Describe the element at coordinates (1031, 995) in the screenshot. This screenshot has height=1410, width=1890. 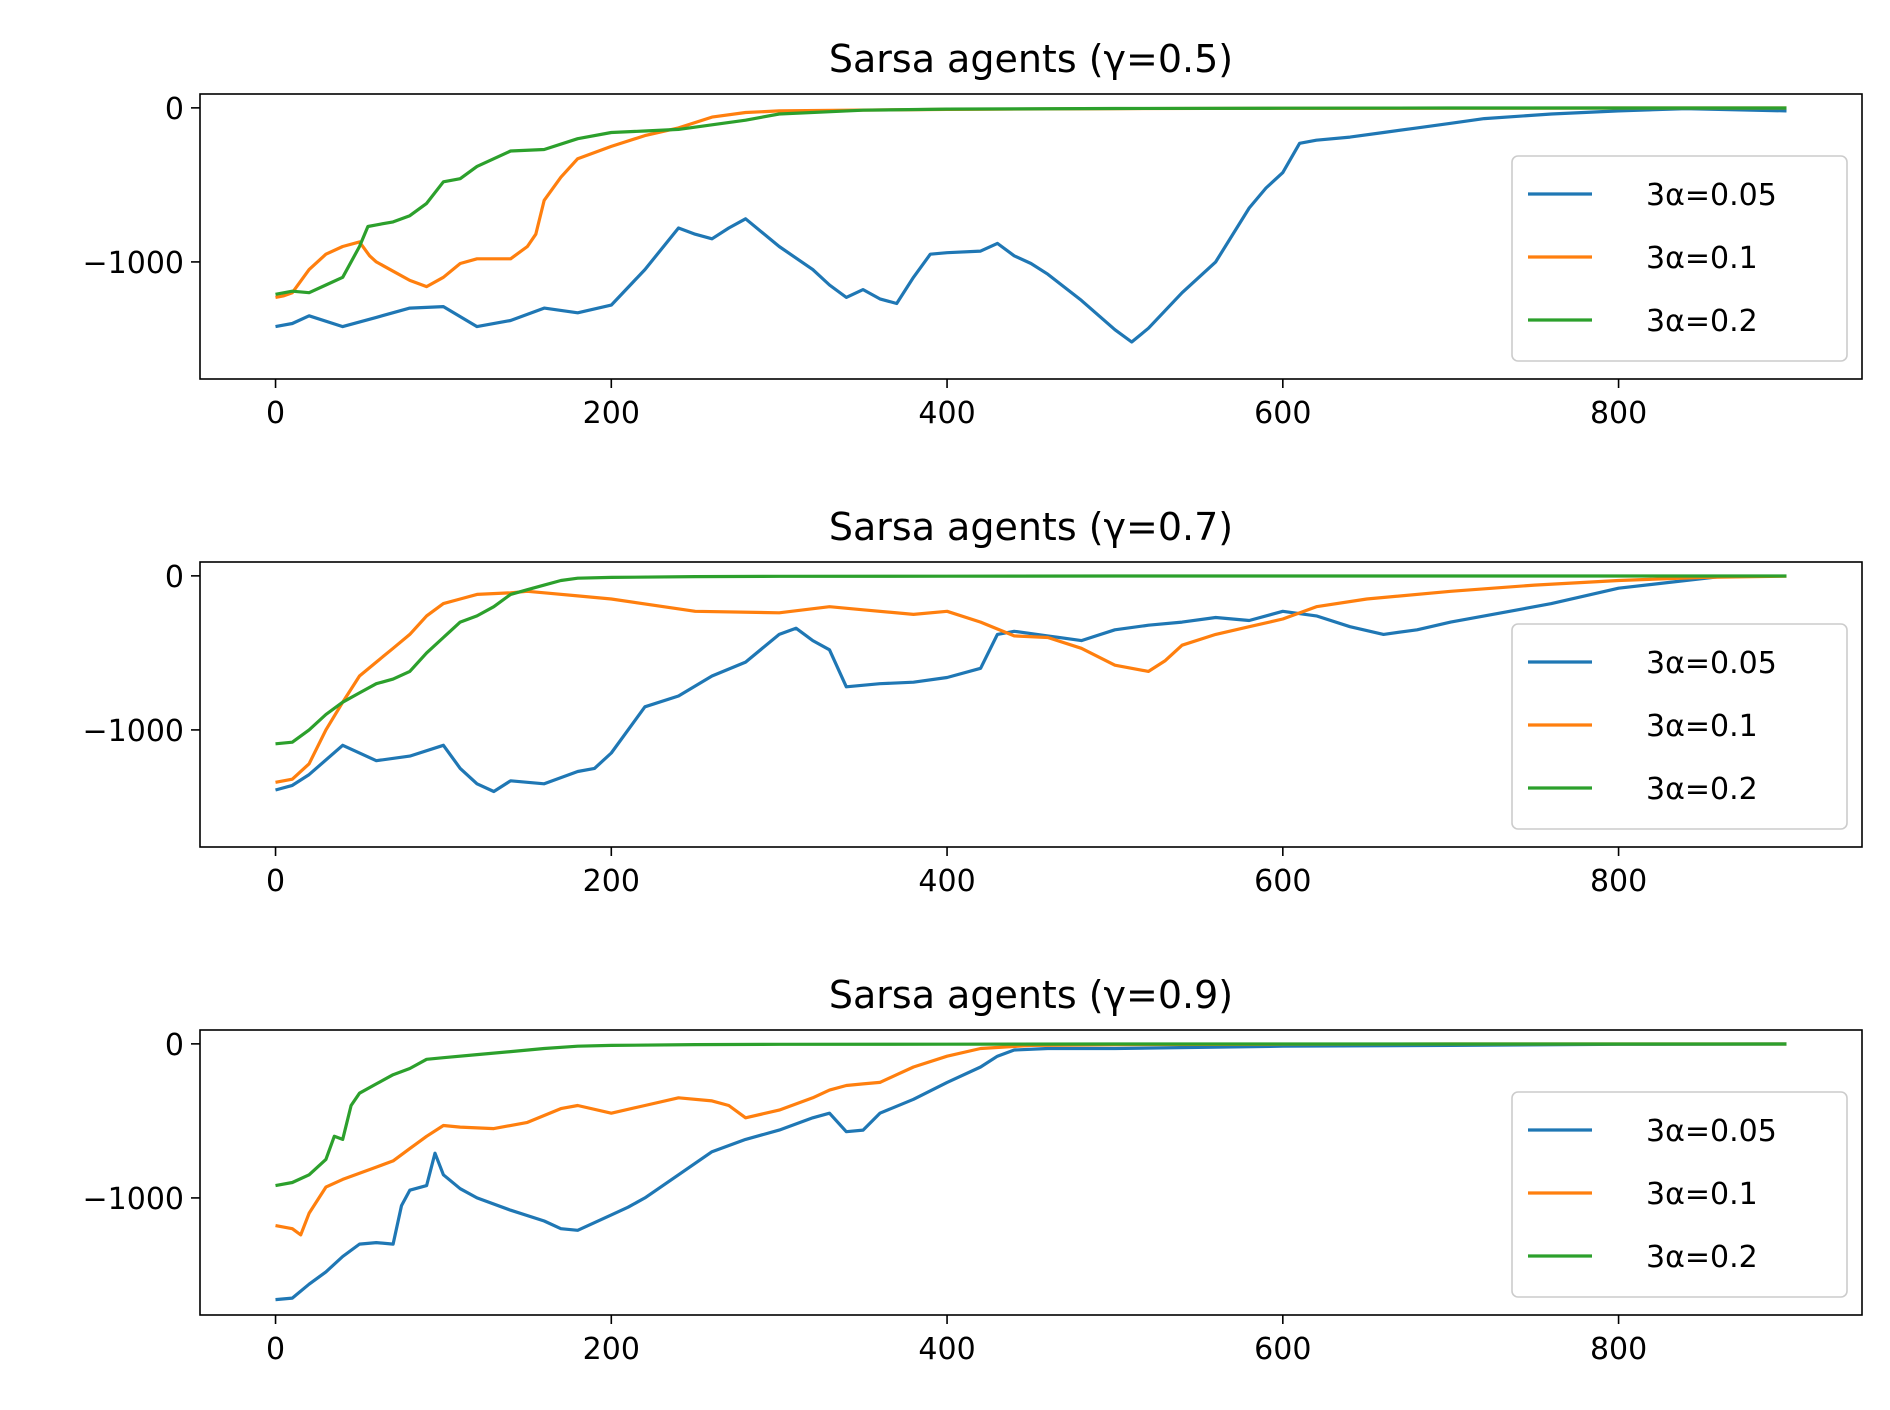
I see `chart-title: Sarsa agents (γ=0.9)` at that location.